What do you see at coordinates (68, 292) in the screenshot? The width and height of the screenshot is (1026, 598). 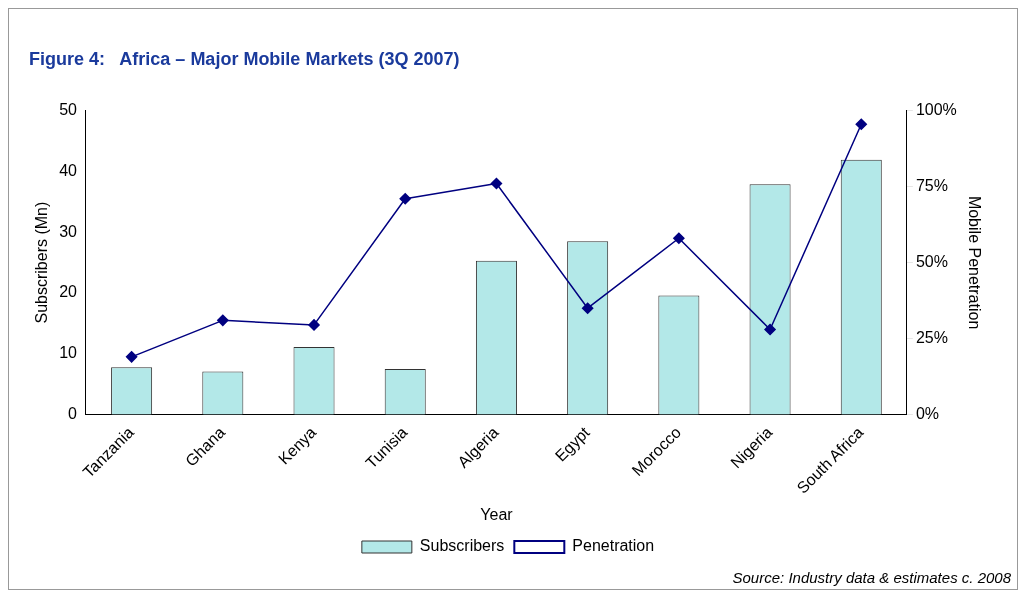 I see `y-tick-label: 20` at bounding box center [68, 292].